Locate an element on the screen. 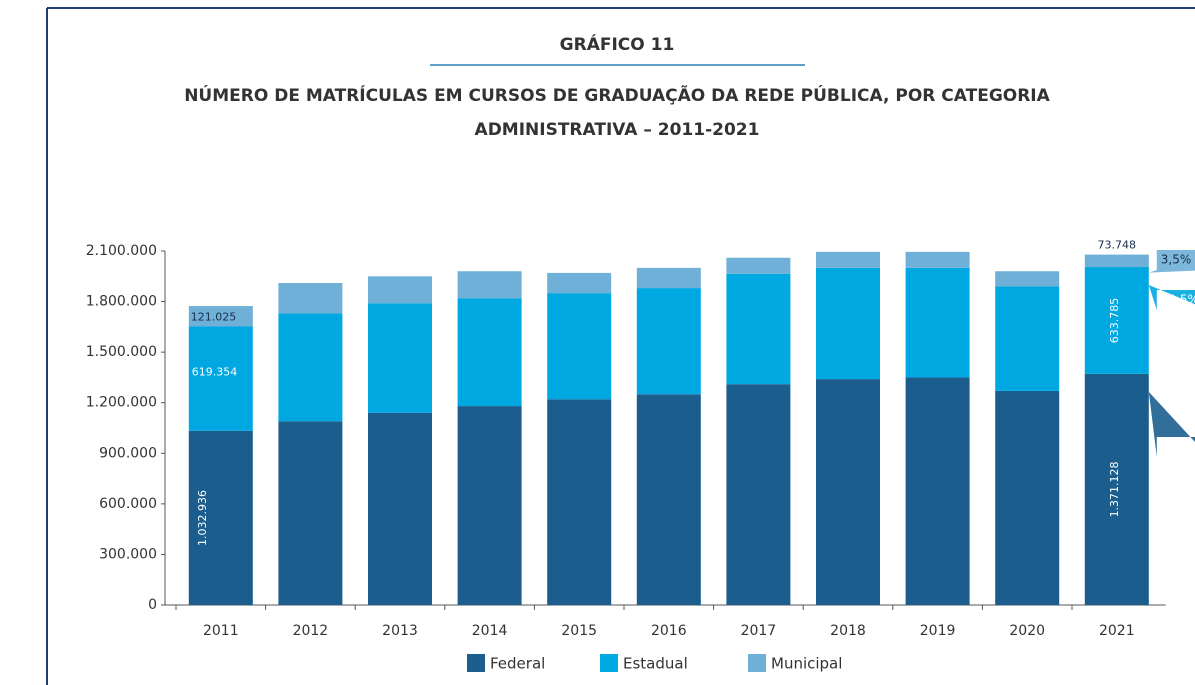 This screenshot has height=685, width=1195. data-label: 1.371.128 is located at coordinates (1114, 489).